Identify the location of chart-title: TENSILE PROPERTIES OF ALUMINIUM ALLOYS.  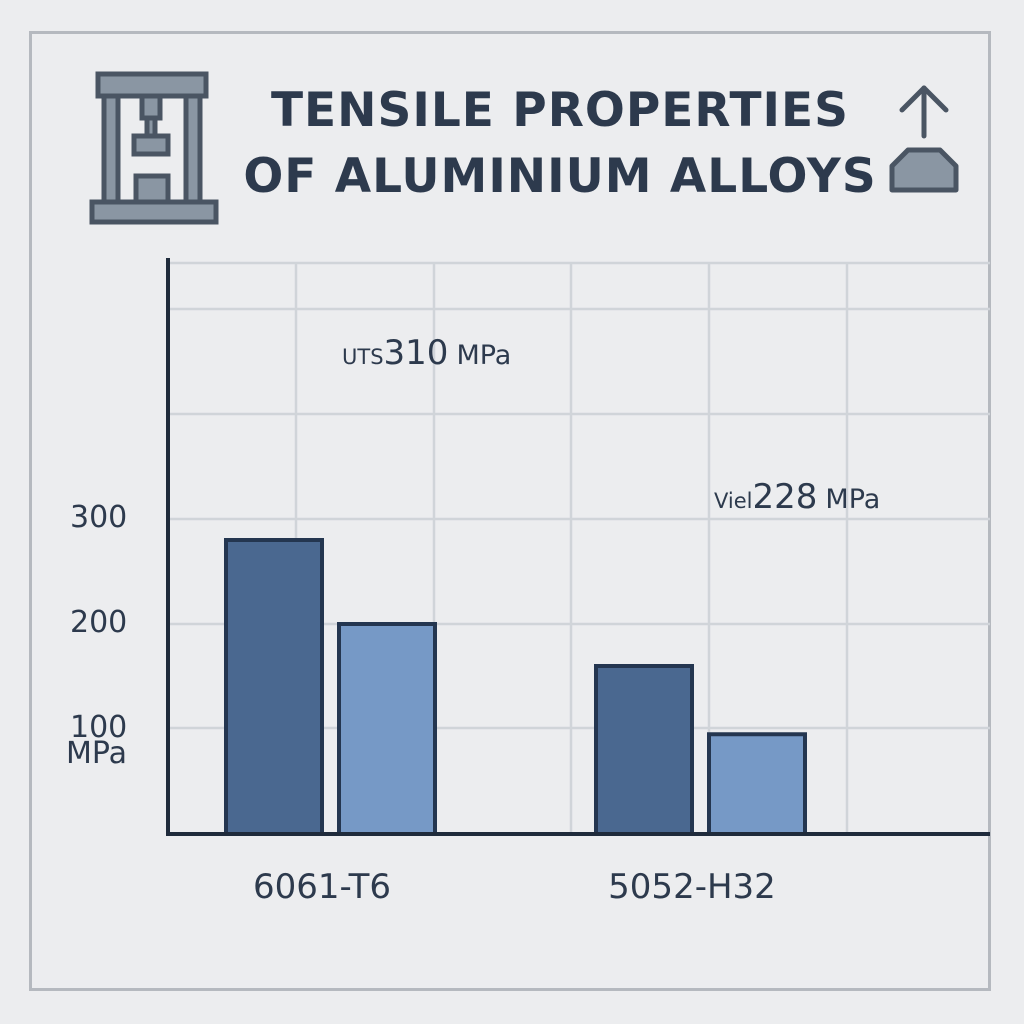
(560, 144).